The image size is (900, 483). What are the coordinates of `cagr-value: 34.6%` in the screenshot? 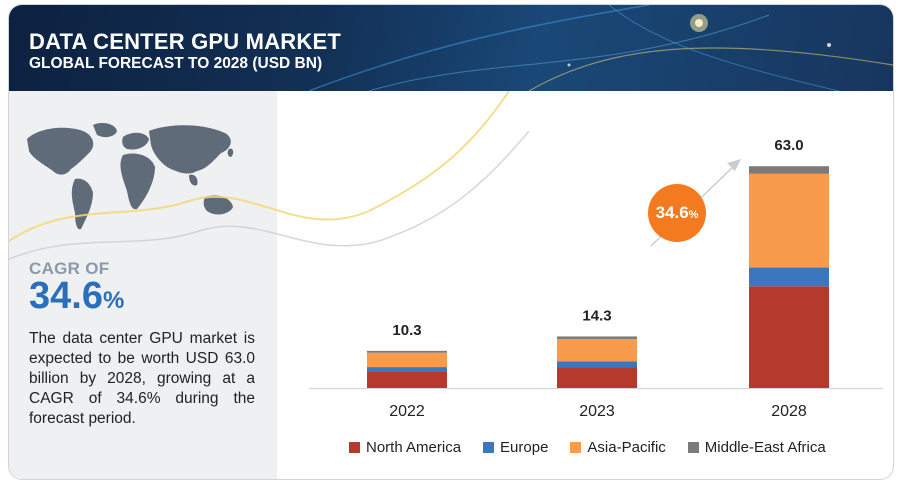 It's located at (76, 296).